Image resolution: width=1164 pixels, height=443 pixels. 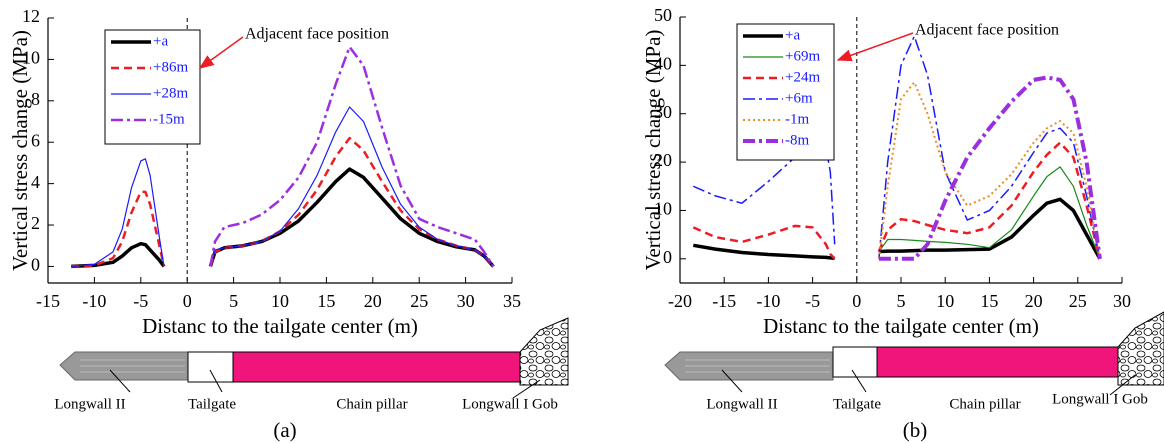 What do you see at coordinates (663, 112) in the screenshot?
I see `y-tick-label: 30` at bounding box center [663, 112].